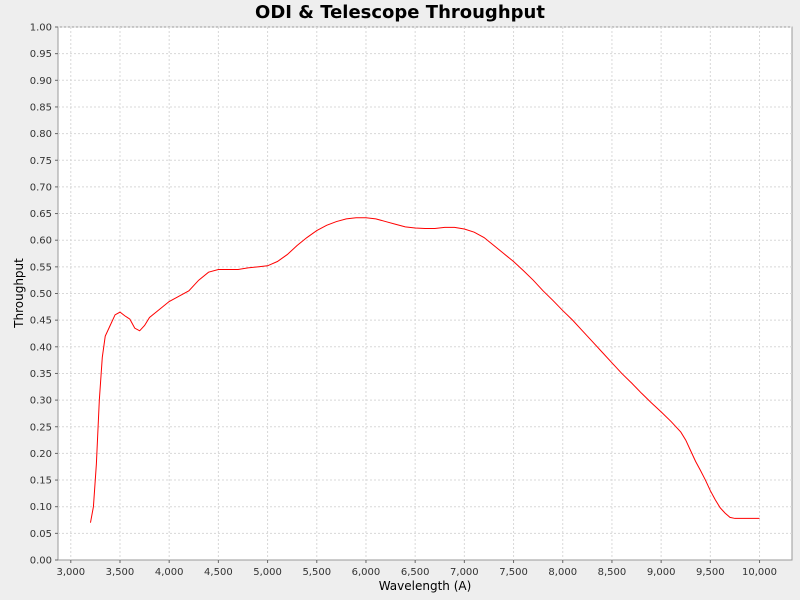 Image resolution: width=800 pixels, height=600 pixels. What do you see at coordinates (41, 507) in the screenshot?
I see `y-tick-label: 0.10` at bounding box center [41, 507].